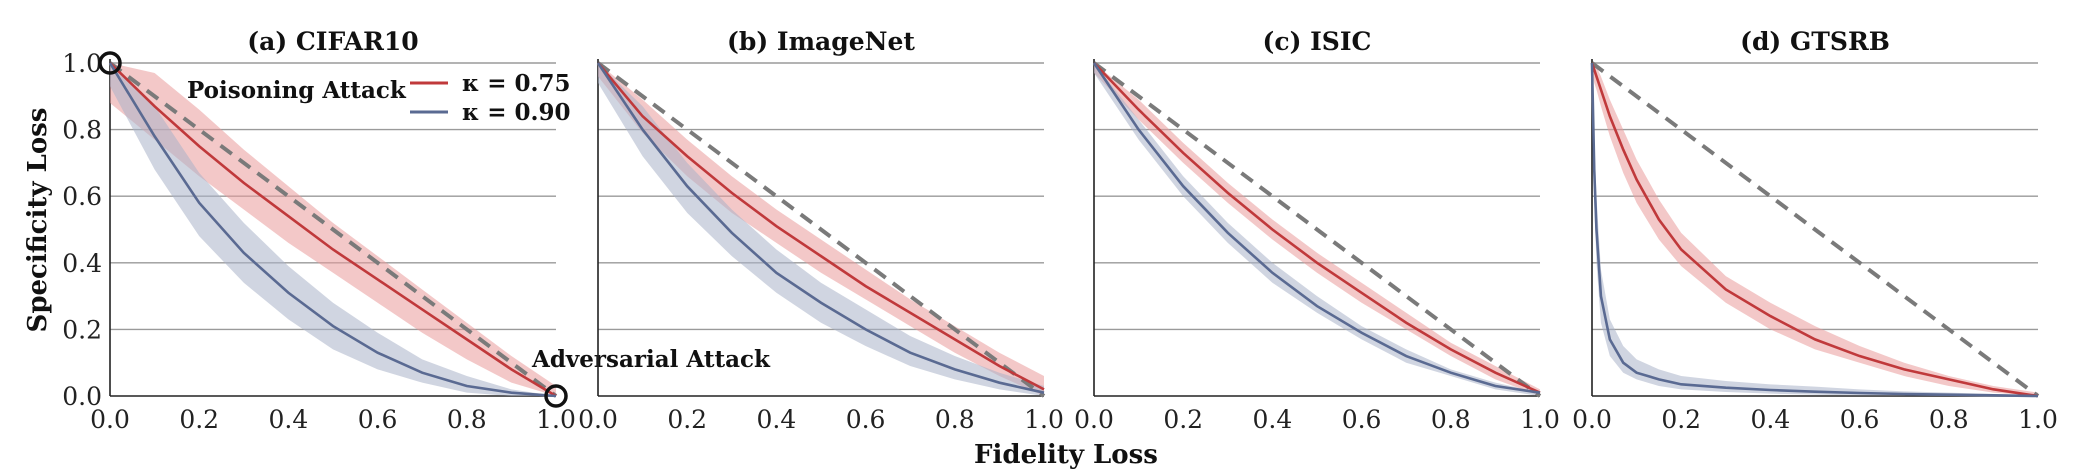 This screenshot has height=470, width=2086. What do you see at coordinates (1317, 41) in the screenshot?
I see `panel-title: (c) ISIC` at bounding box center [1317, 41].